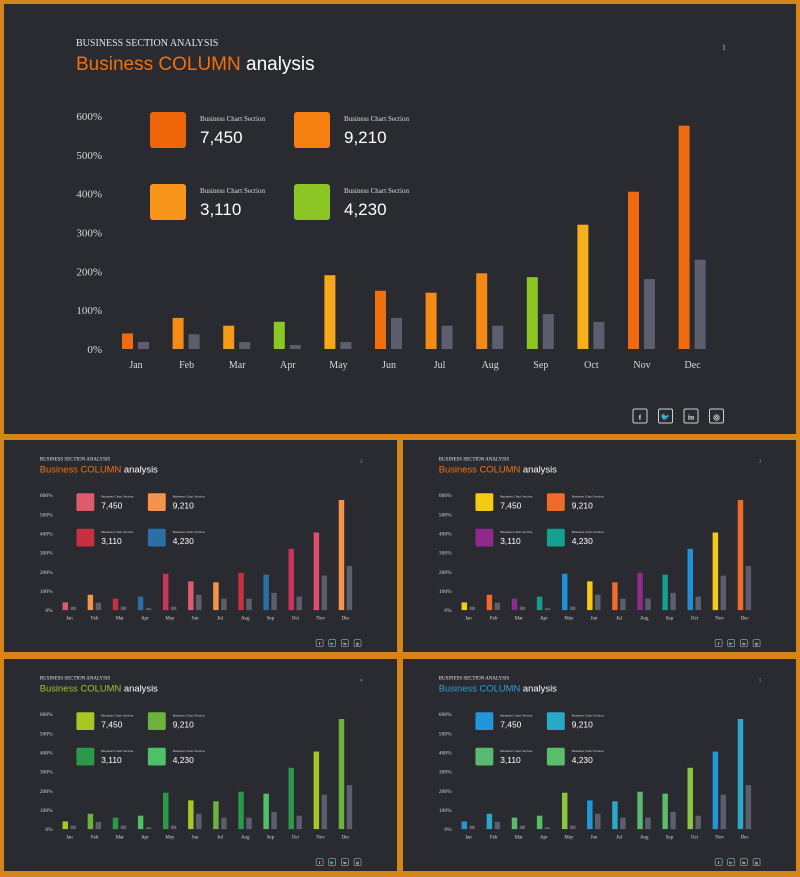 The width and height of the screenshot is (800, 877). I want to click on x-tick-label: Nov, so click(719, 618).